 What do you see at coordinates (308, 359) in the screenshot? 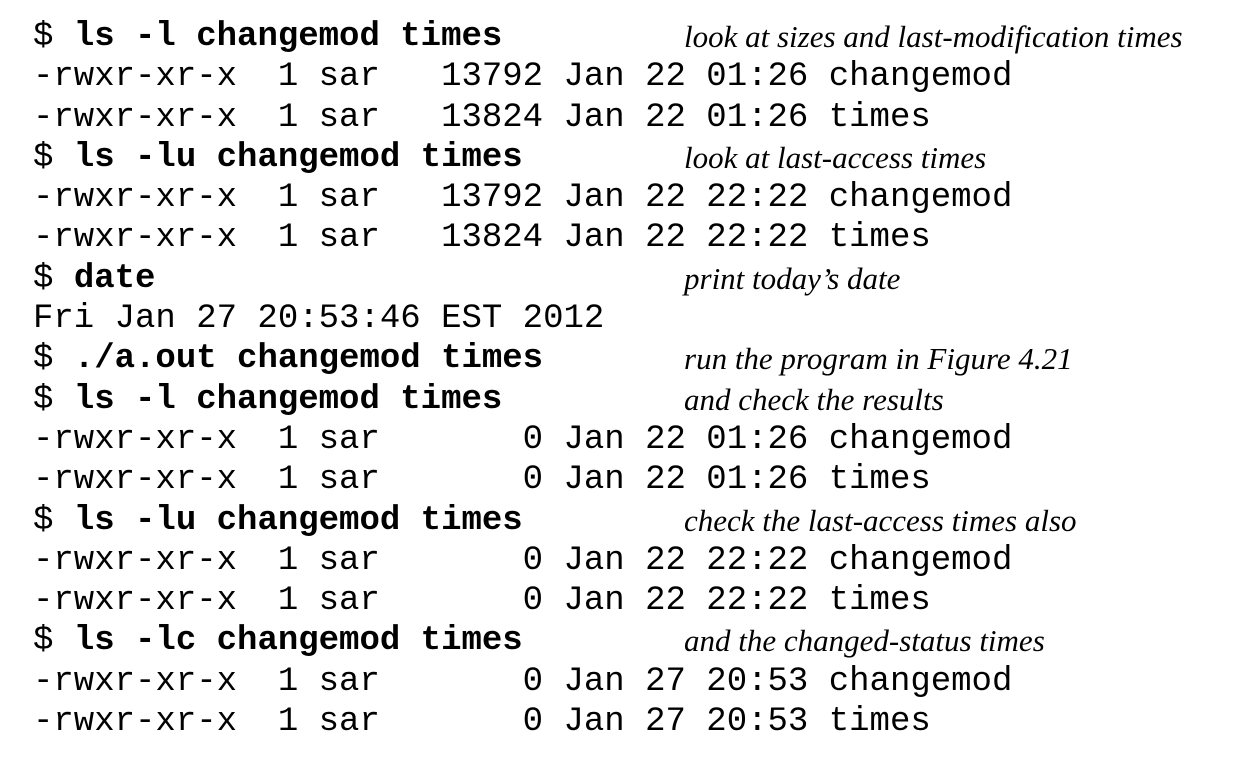
I see `command-text: ./a.out changemod times` at bounding box center [308, 359].